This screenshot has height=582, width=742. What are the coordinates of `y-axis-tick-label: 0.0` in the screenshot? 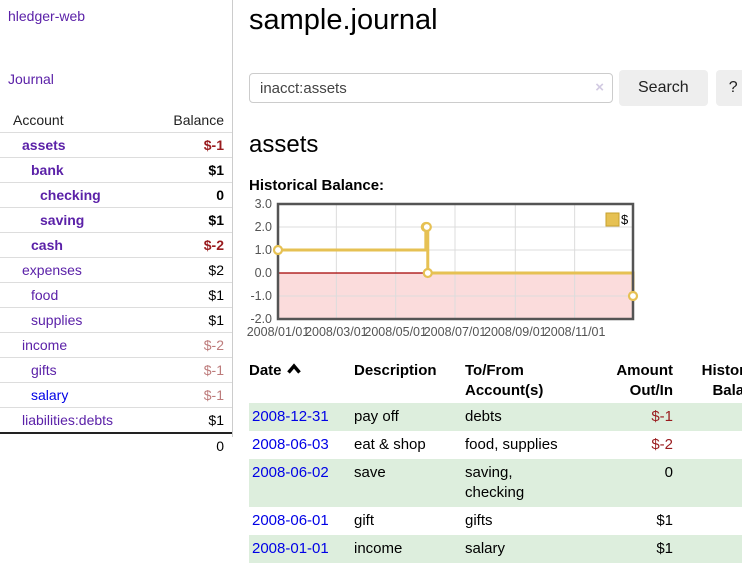 It's located at (263, 273).